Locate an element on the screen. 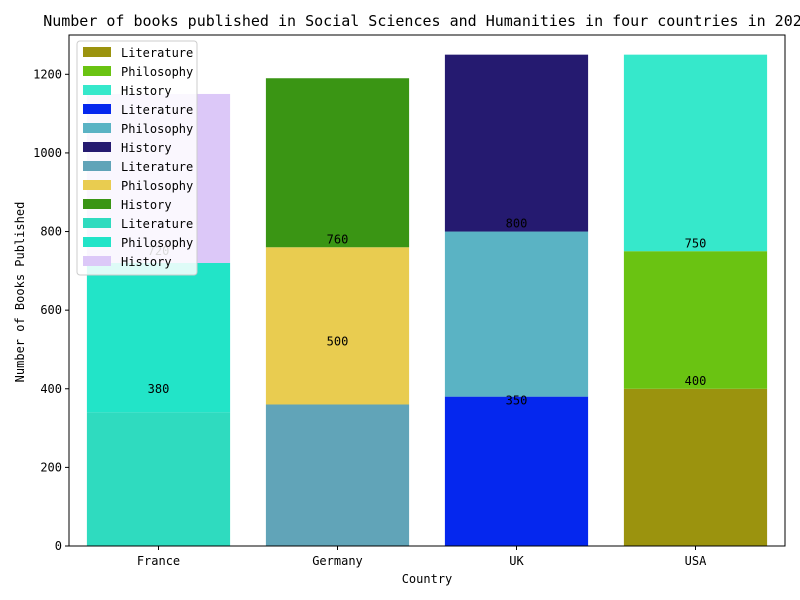 This screenshot has width=800, height=600. data-label: 400 is located at coordinates (696, 381).